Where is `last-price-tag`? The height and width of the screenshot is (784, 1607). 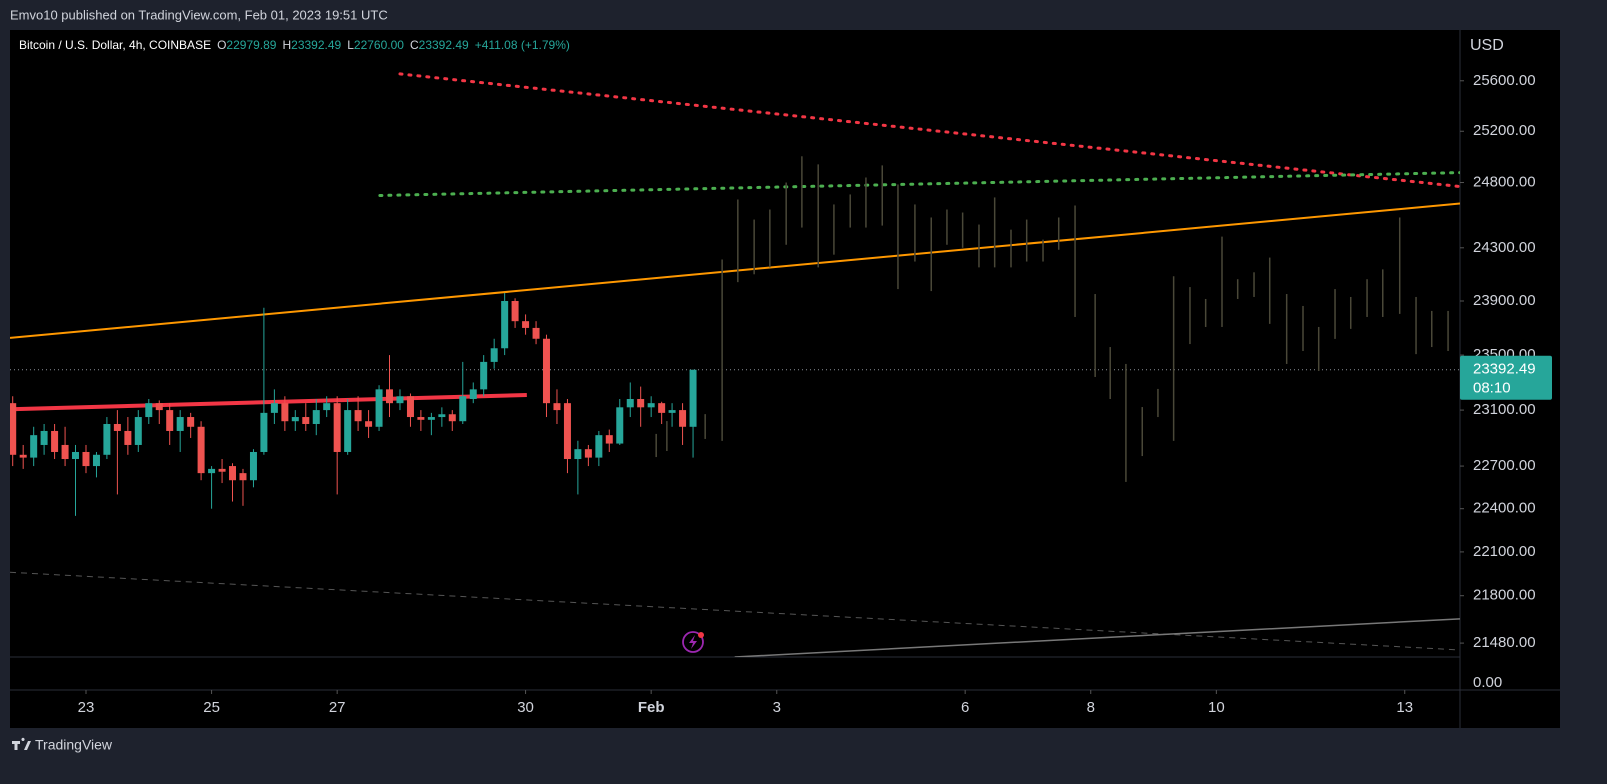 last-price-tag is located at coordinates (1506, 377).